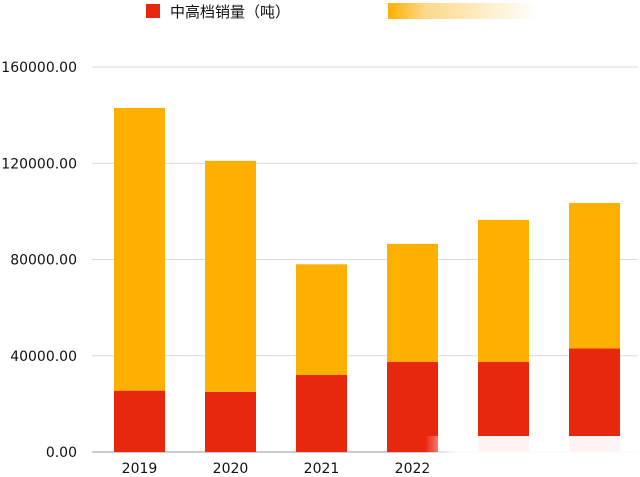 The height and width of the screenshot is (477, 640). I want to click on y-tick-label: 40000.00, so click(43, 357).